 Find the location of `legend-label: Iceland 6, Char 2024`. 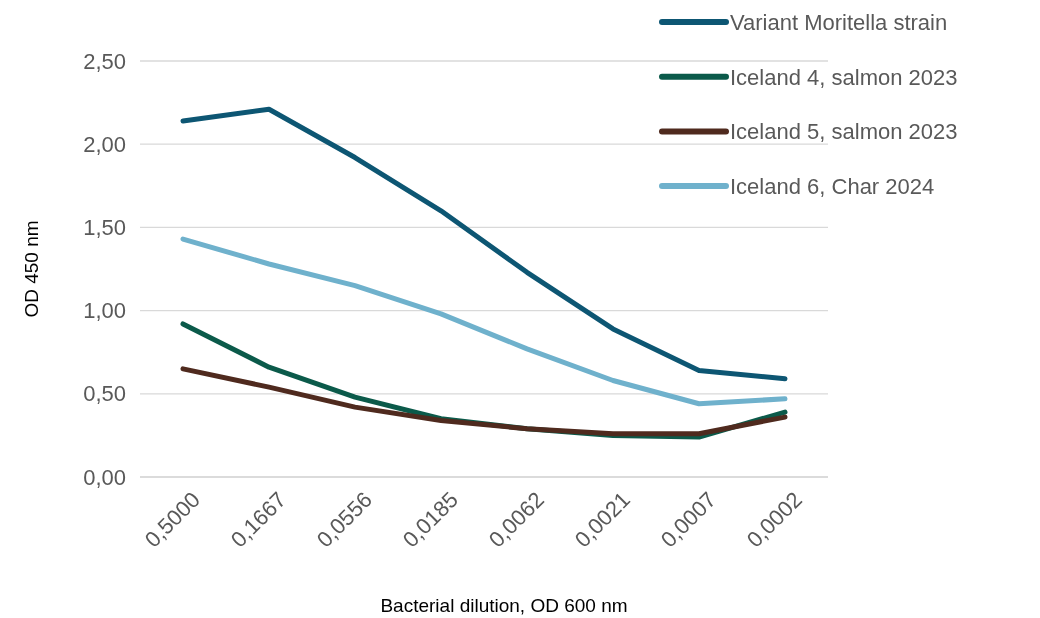

legend-label: Iceland 6, Char 2024 is located at coordinates (832, 187).